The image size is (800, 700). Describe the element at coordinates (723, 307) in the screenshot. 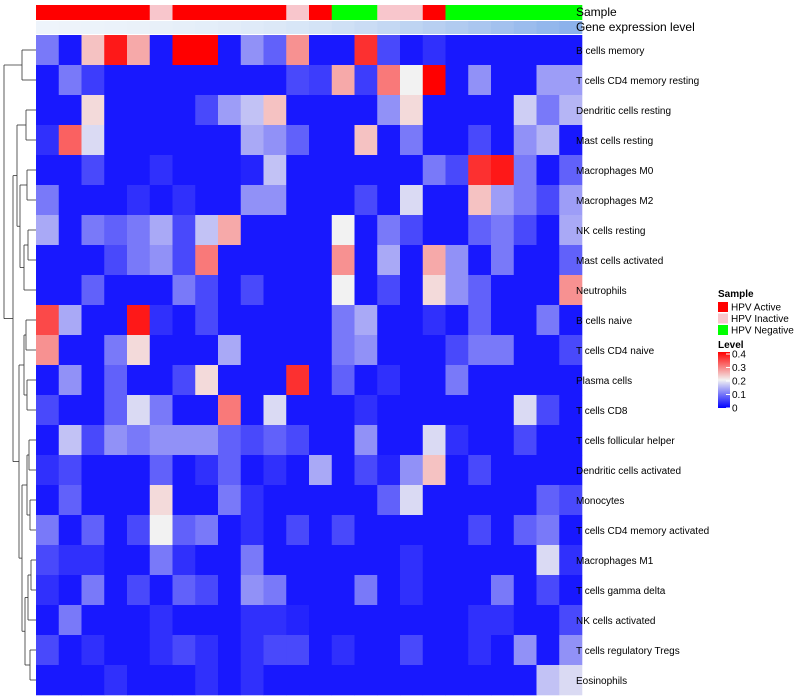

I see `legend-swatch` at that location.